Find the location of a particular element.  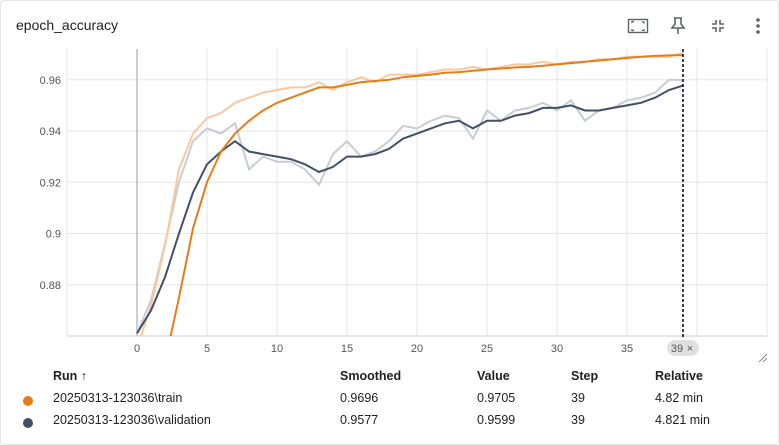

y-tick-label: 0.88 is located at coordinates (50, 286).